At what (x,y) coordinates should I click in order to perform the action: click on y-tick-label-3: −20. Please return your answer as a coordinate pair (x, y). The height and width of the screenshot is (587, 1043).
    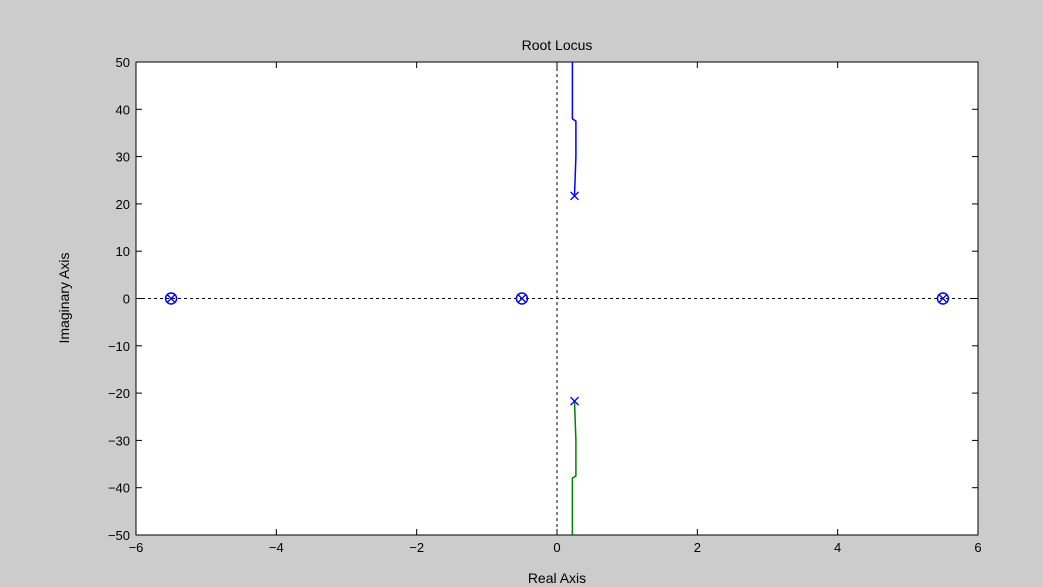
    Looking at the image, I should click on (119, 393).